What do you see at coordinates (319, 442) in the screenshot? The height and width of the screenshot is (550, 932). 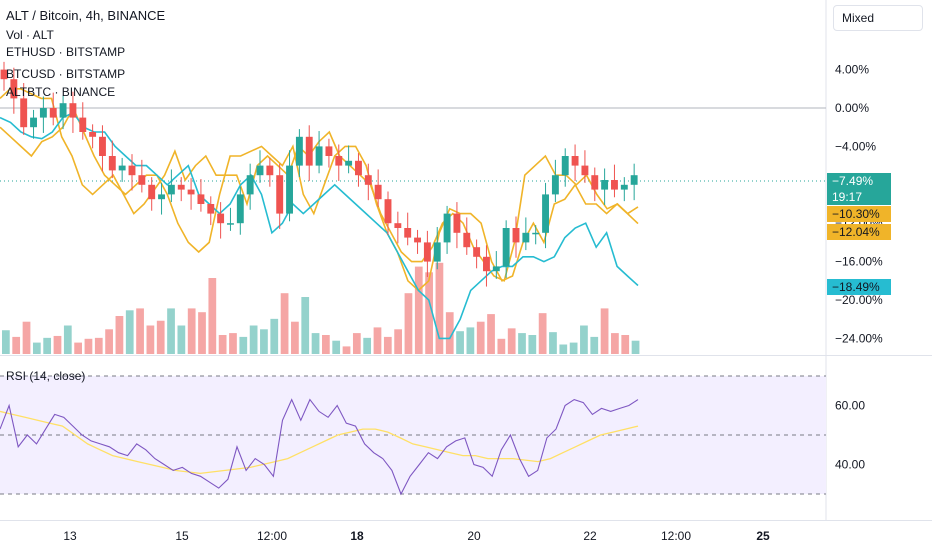 I see `rsi-ma-line` at bounding box center [319, 442].